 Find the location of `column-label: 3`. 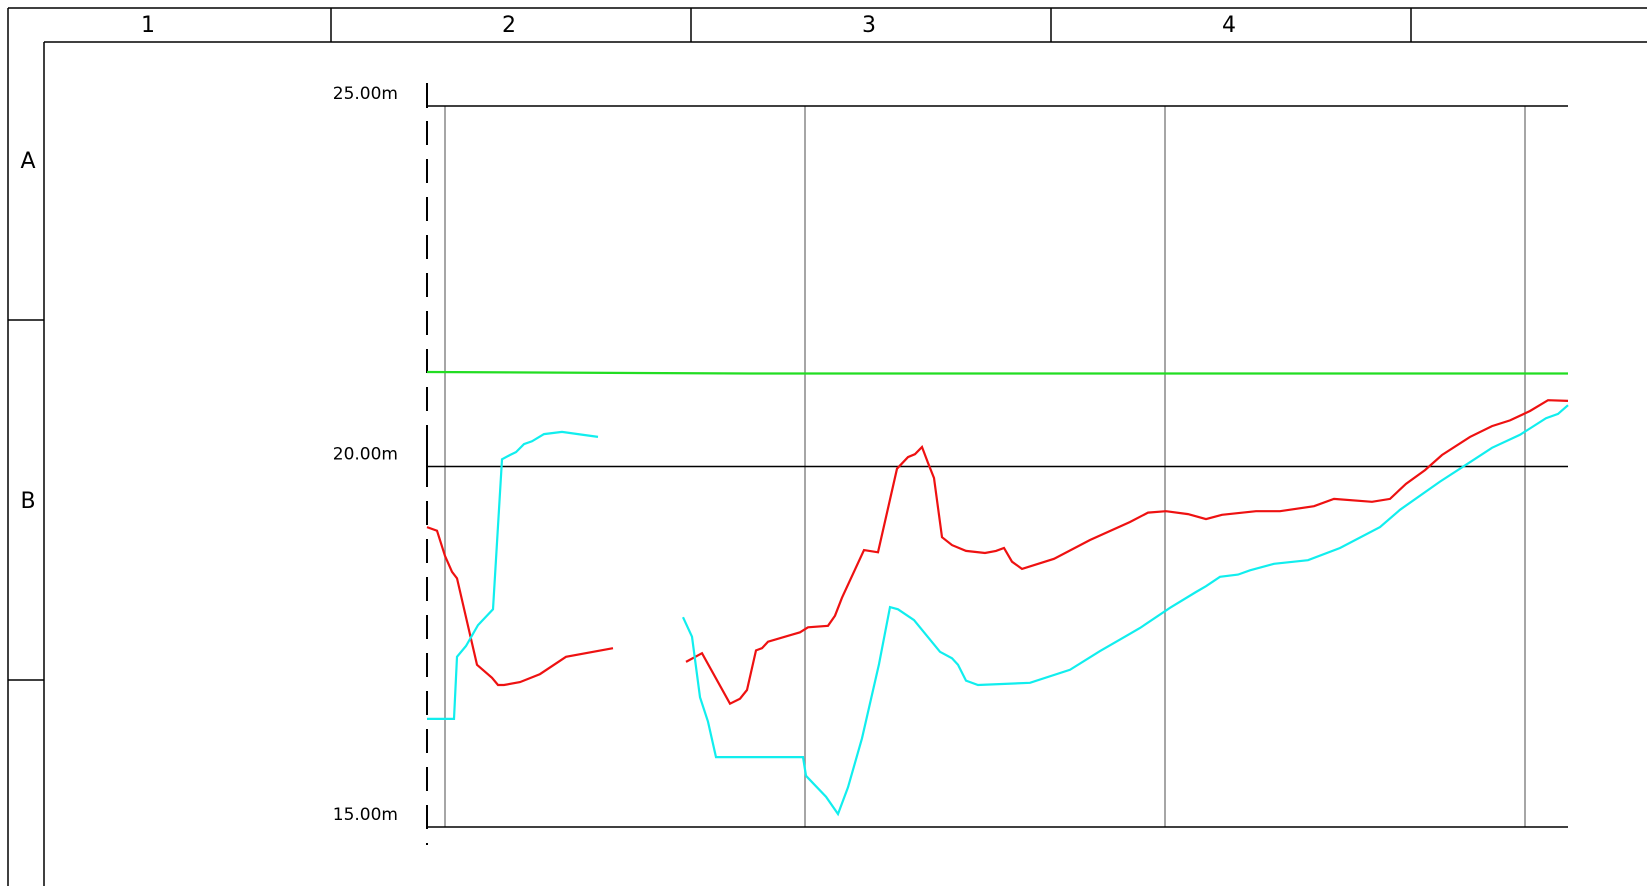

column-label: 3 is located at coordinates (869, 25).